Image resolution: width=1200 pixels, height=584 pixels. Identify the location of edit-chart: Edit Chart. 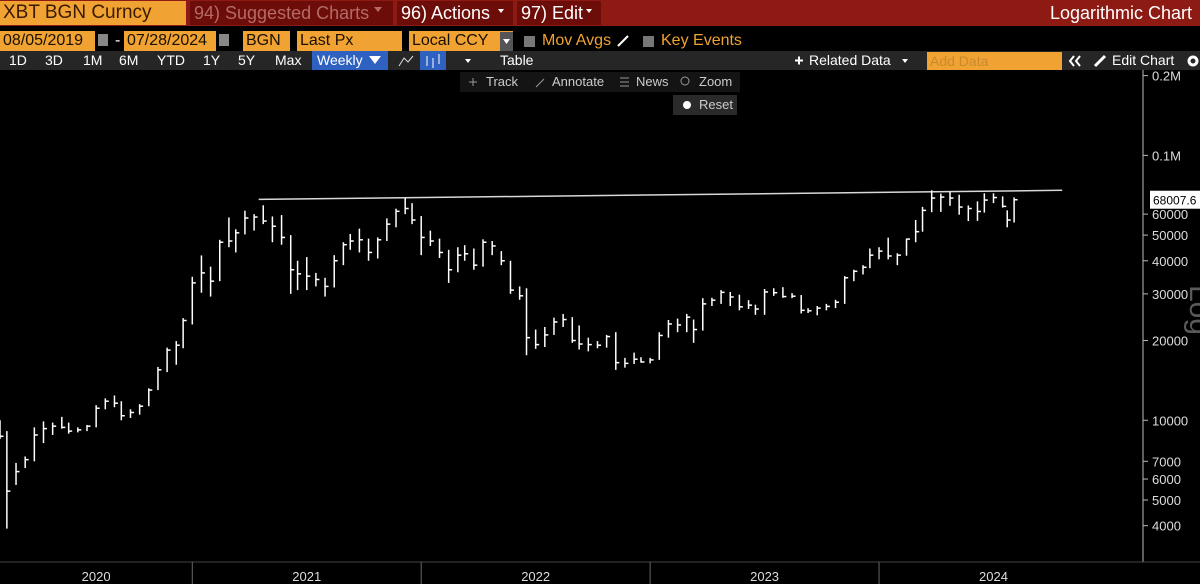
(1143, 60).